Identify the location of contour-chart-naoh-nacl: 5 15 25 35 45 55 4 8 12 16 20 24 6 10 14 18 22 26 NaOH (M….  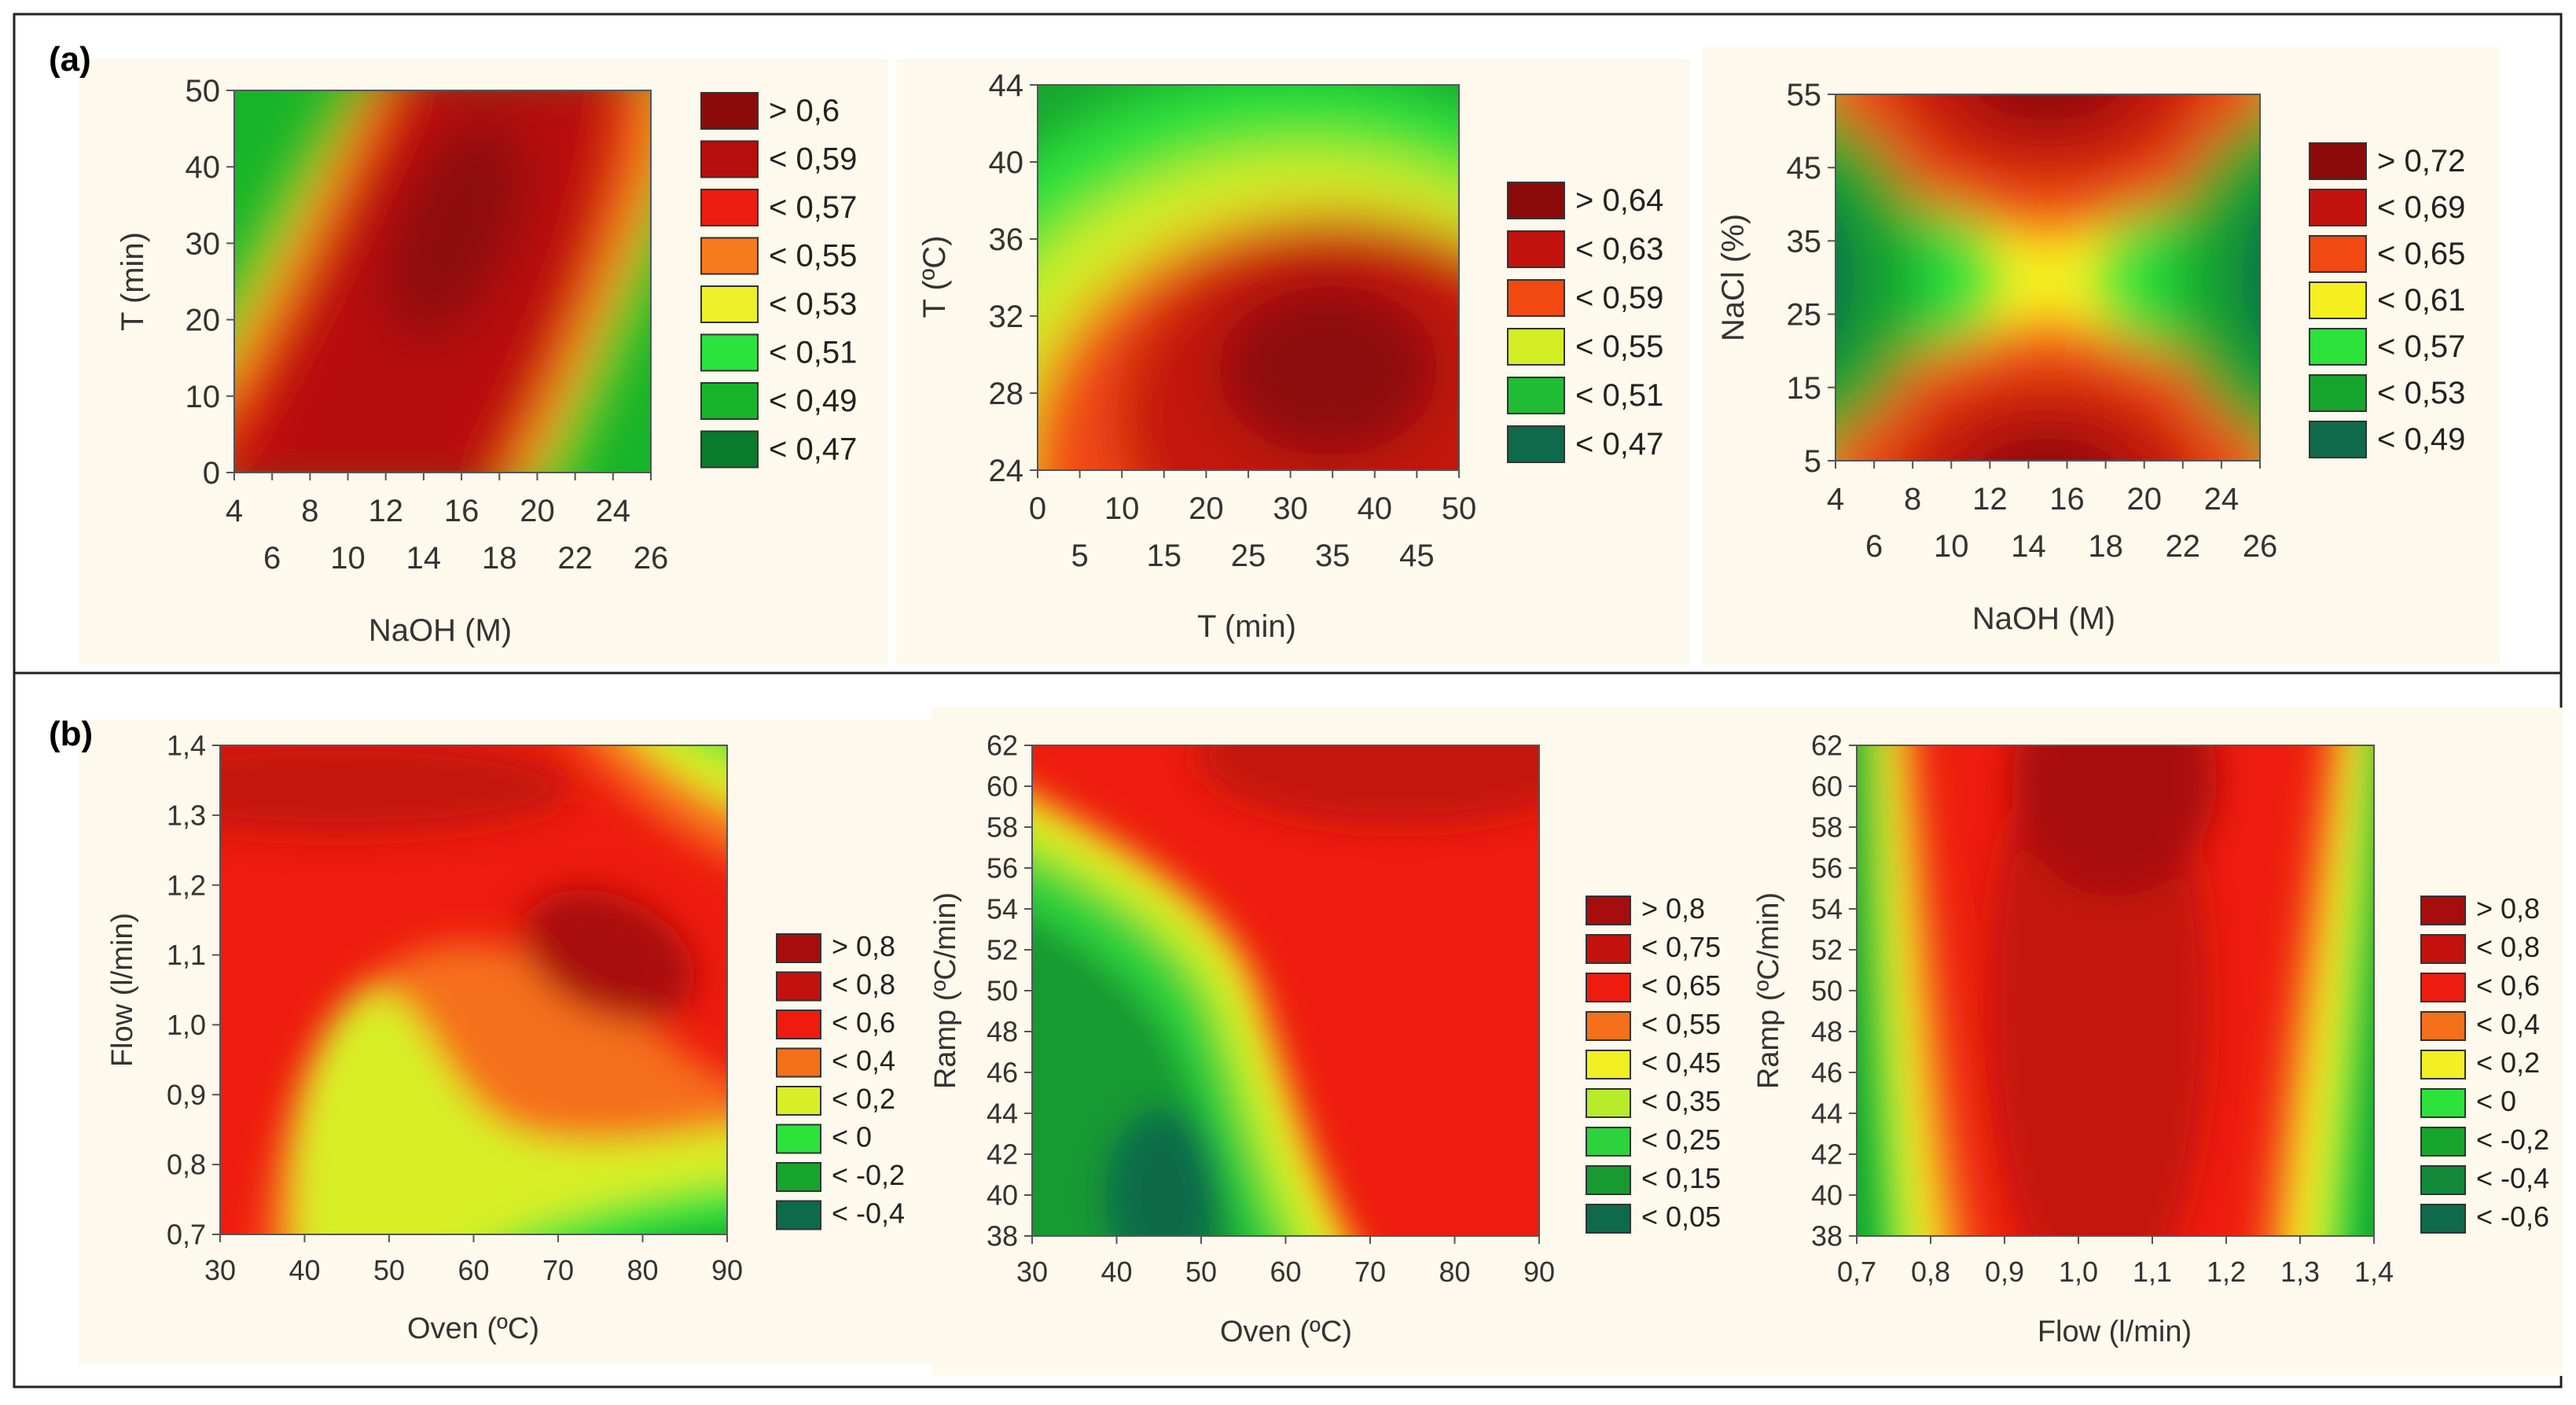
(2090, 357).